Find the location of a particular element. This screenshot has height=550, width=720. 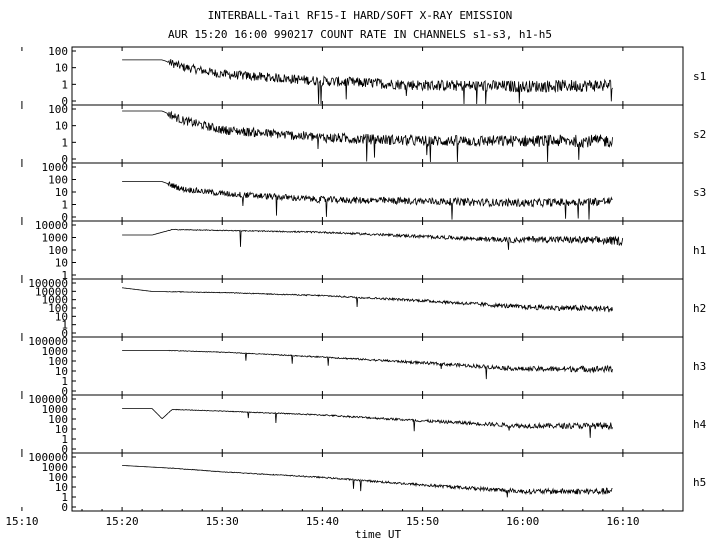

x-axis-label: time UT is located at coordinates (378, 534).